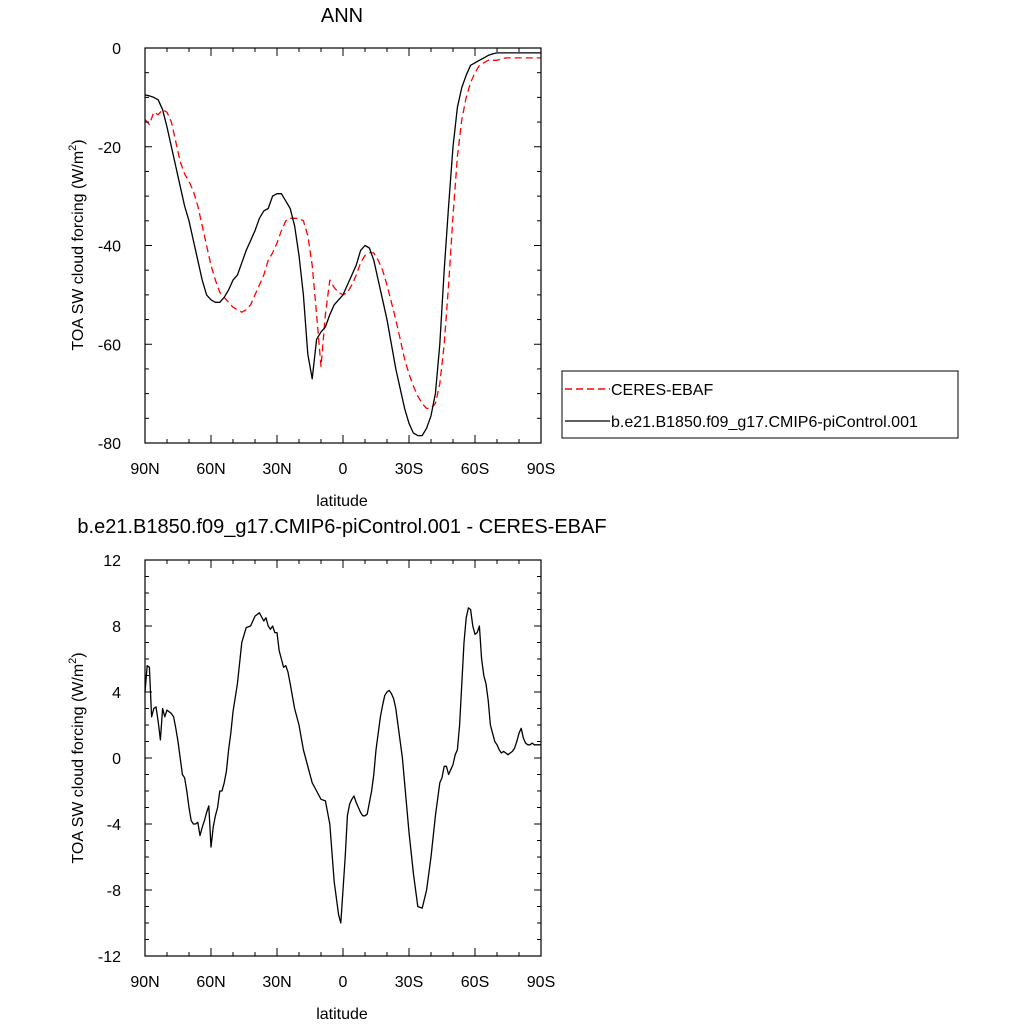 The image size is (1024, 1024). What do you see at coordinates (475, 469) in the screenshot?
I see `top-xtick-label-5: 60S` at bounding box center [475, 469].